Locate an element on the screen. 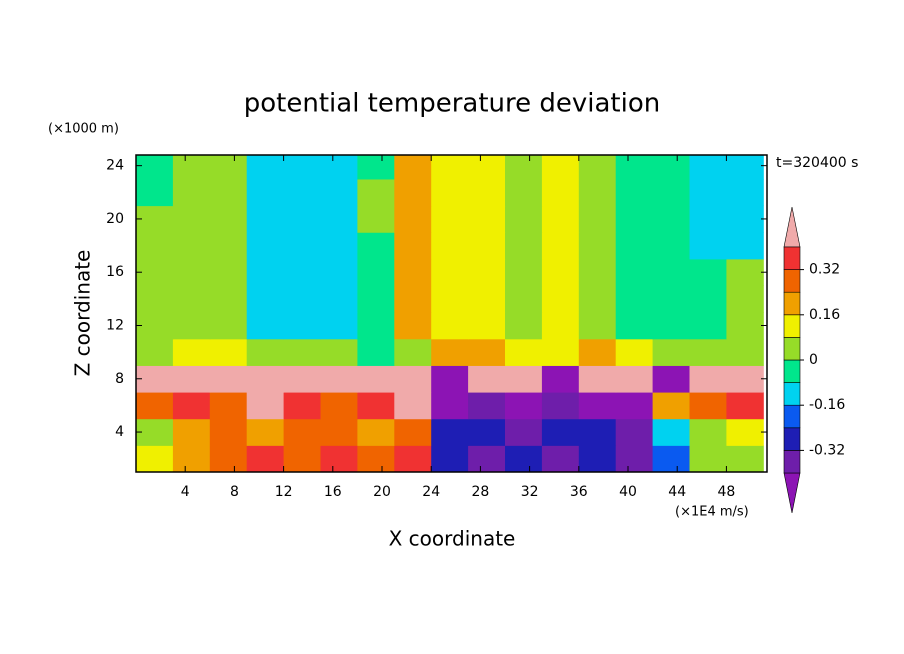 Image resolution: width=904 pixels, height=654 pixels. x-tick-label: 32 is located at coordinates (530, 492).